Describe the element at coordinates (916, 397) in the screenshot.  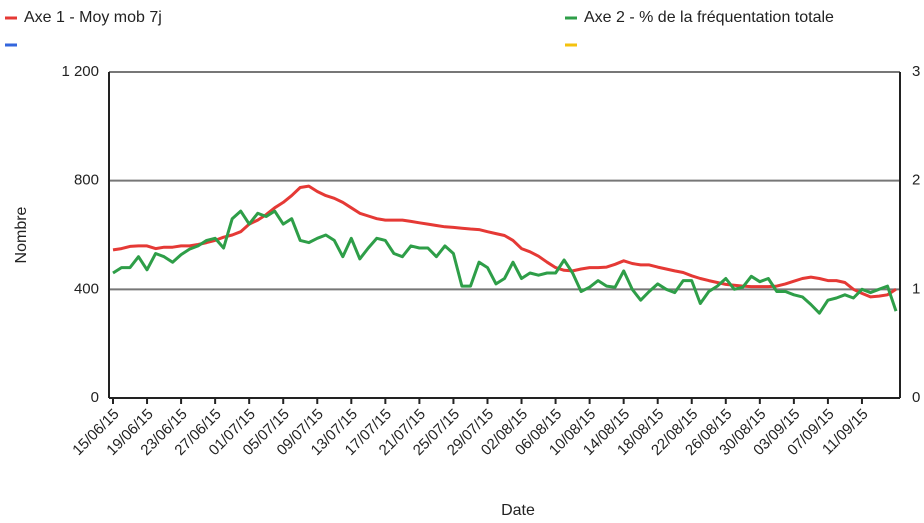
I see `y2-tick-label: 0` at that location.